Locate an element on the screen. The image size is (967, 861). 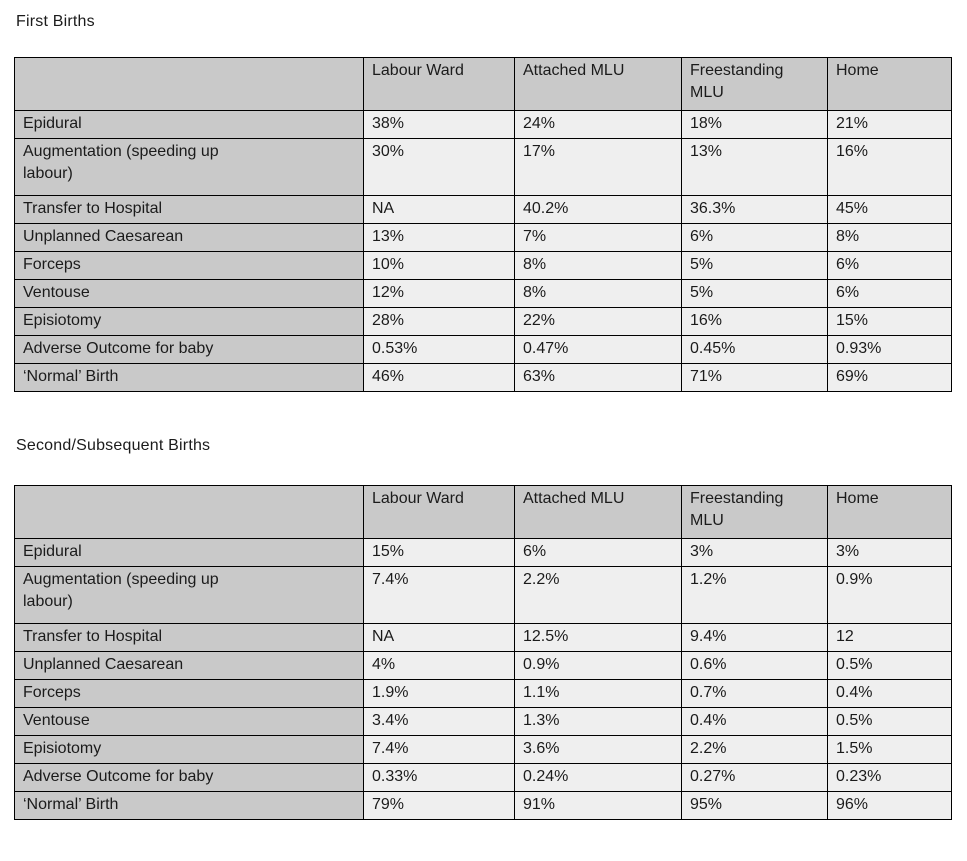
value-cell: 45% is located at coordinates (889, 209).